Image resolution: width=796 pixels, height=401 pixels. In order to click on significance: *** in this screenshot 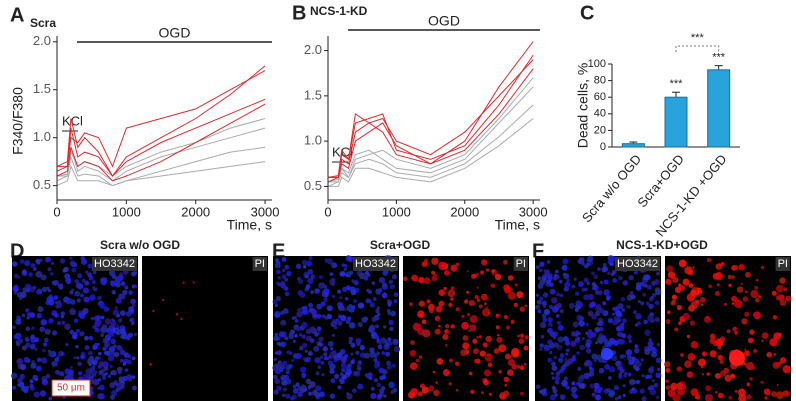, I will do `click(677, 84)`.